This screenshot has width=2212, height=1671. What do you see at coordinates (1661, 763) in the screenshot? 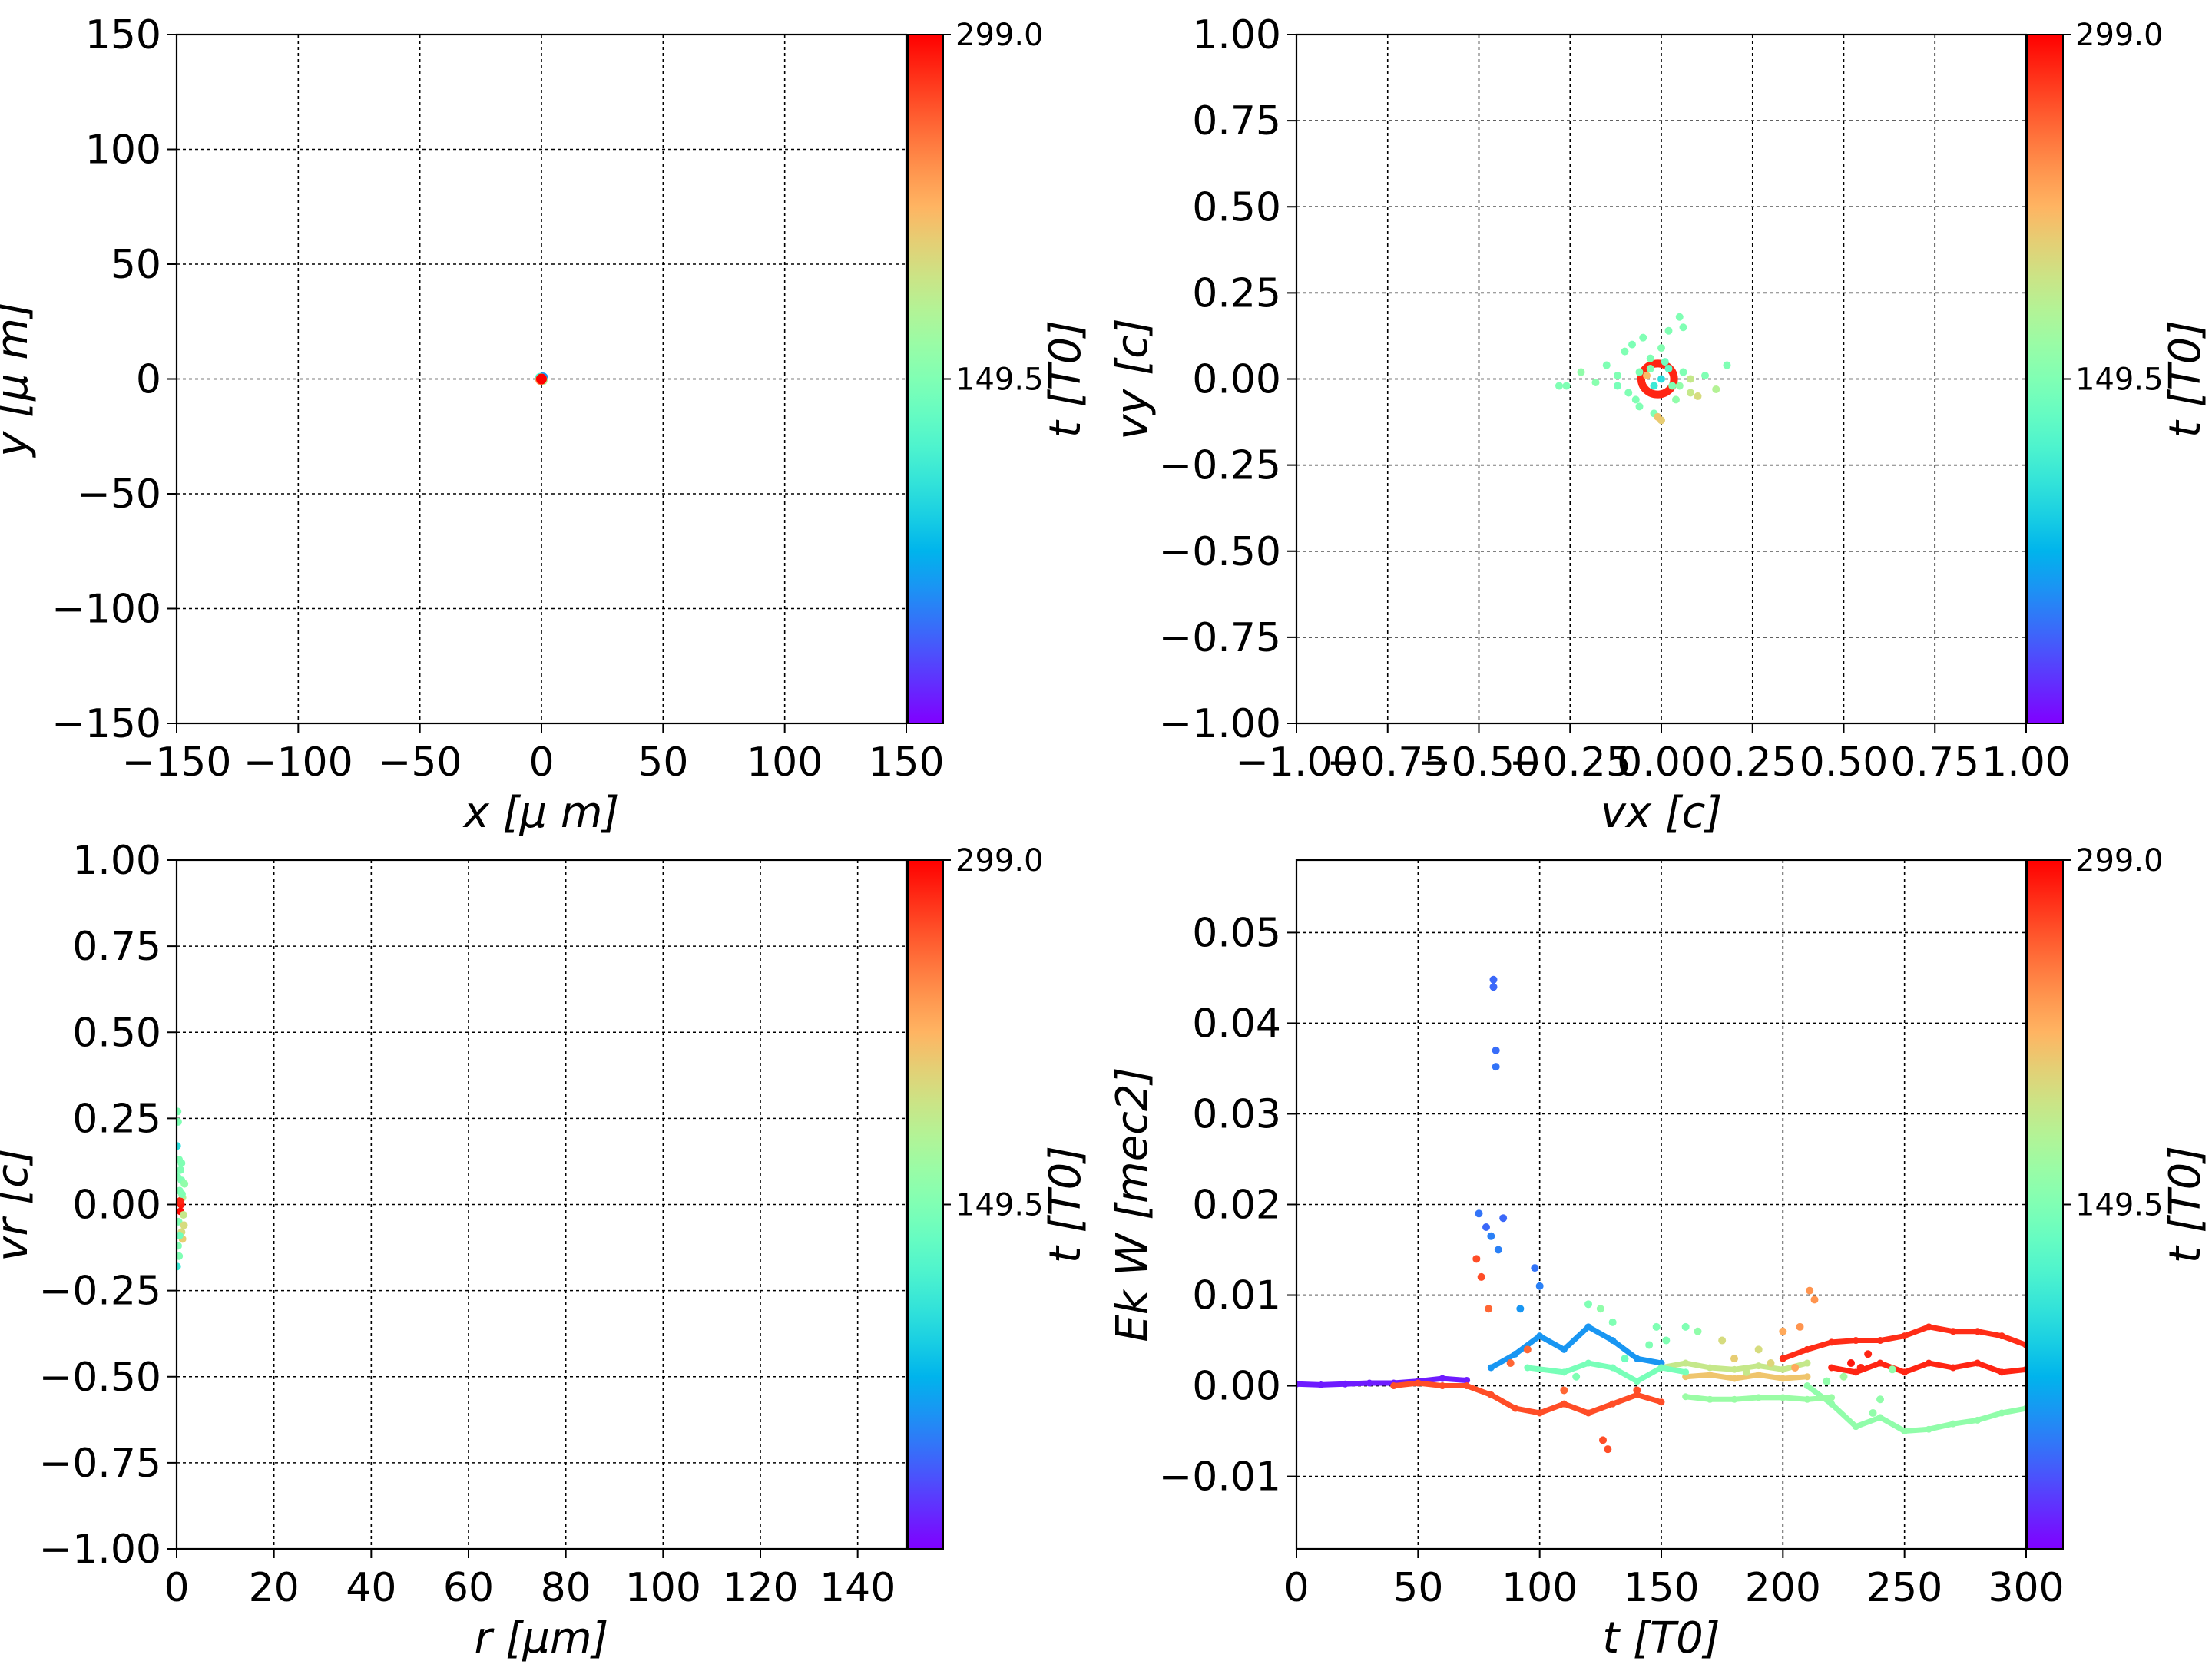
I see `x-tick-label: 0.00` at bounding box center [1661, 763].